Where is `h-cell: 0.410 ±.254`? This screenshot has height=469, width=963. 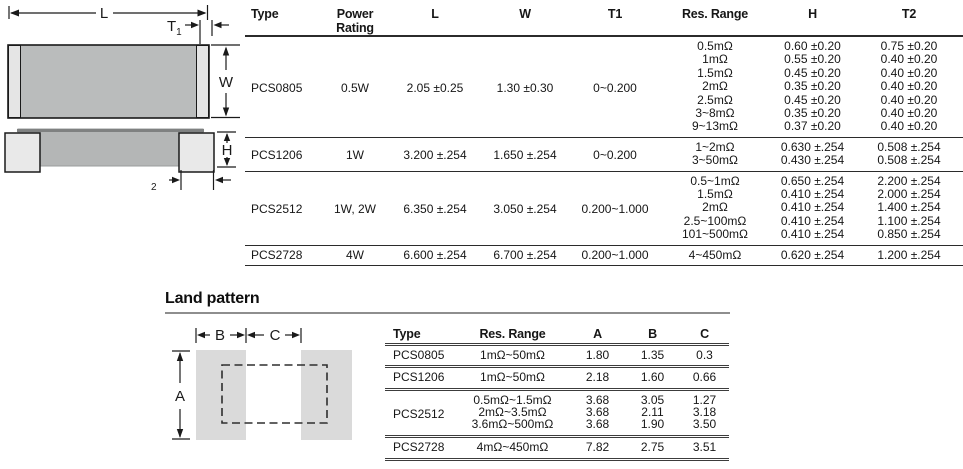 h-cell: 0.410 ±.254 is located at coordinates (812, 220).